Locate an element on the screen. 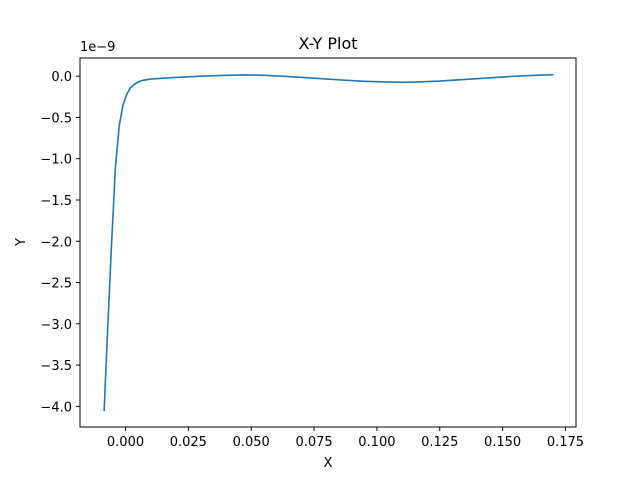 This screenshot has height=480, width=640. x-axis-label: X is located at coordinates (328, 463).